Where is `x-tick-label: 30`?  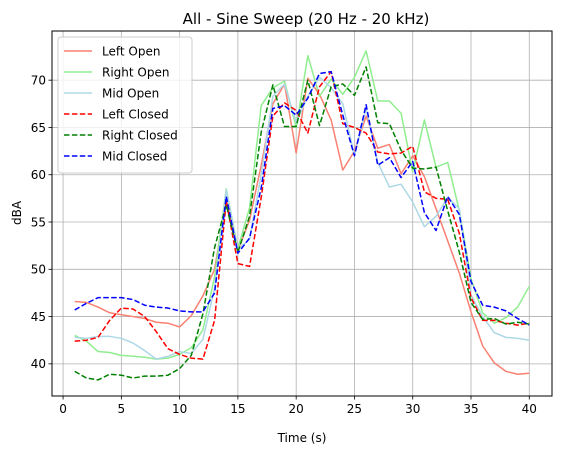
x-tick-label: 30 is located at coordinates (412, 409).